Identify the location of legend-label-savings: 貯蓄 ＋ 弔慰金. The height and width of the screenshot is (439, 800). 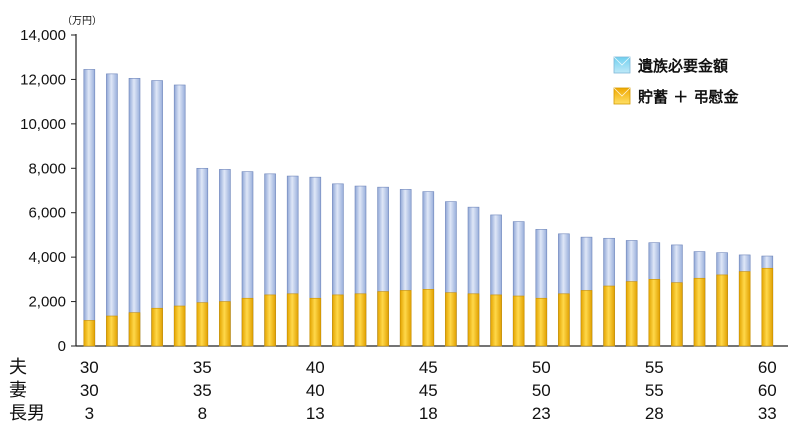
(688, 97).